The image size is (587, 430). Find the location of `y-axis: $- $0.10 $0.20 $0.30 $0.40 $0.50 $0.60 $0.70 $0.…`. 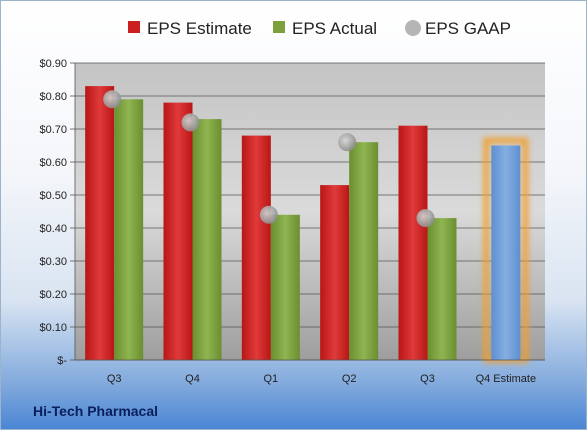

y-axis: $- $0.10 $0.20 $0.30 $0.40 $0.50 $0.60 $0.70 $0.… is located at coordinates (57, 212).